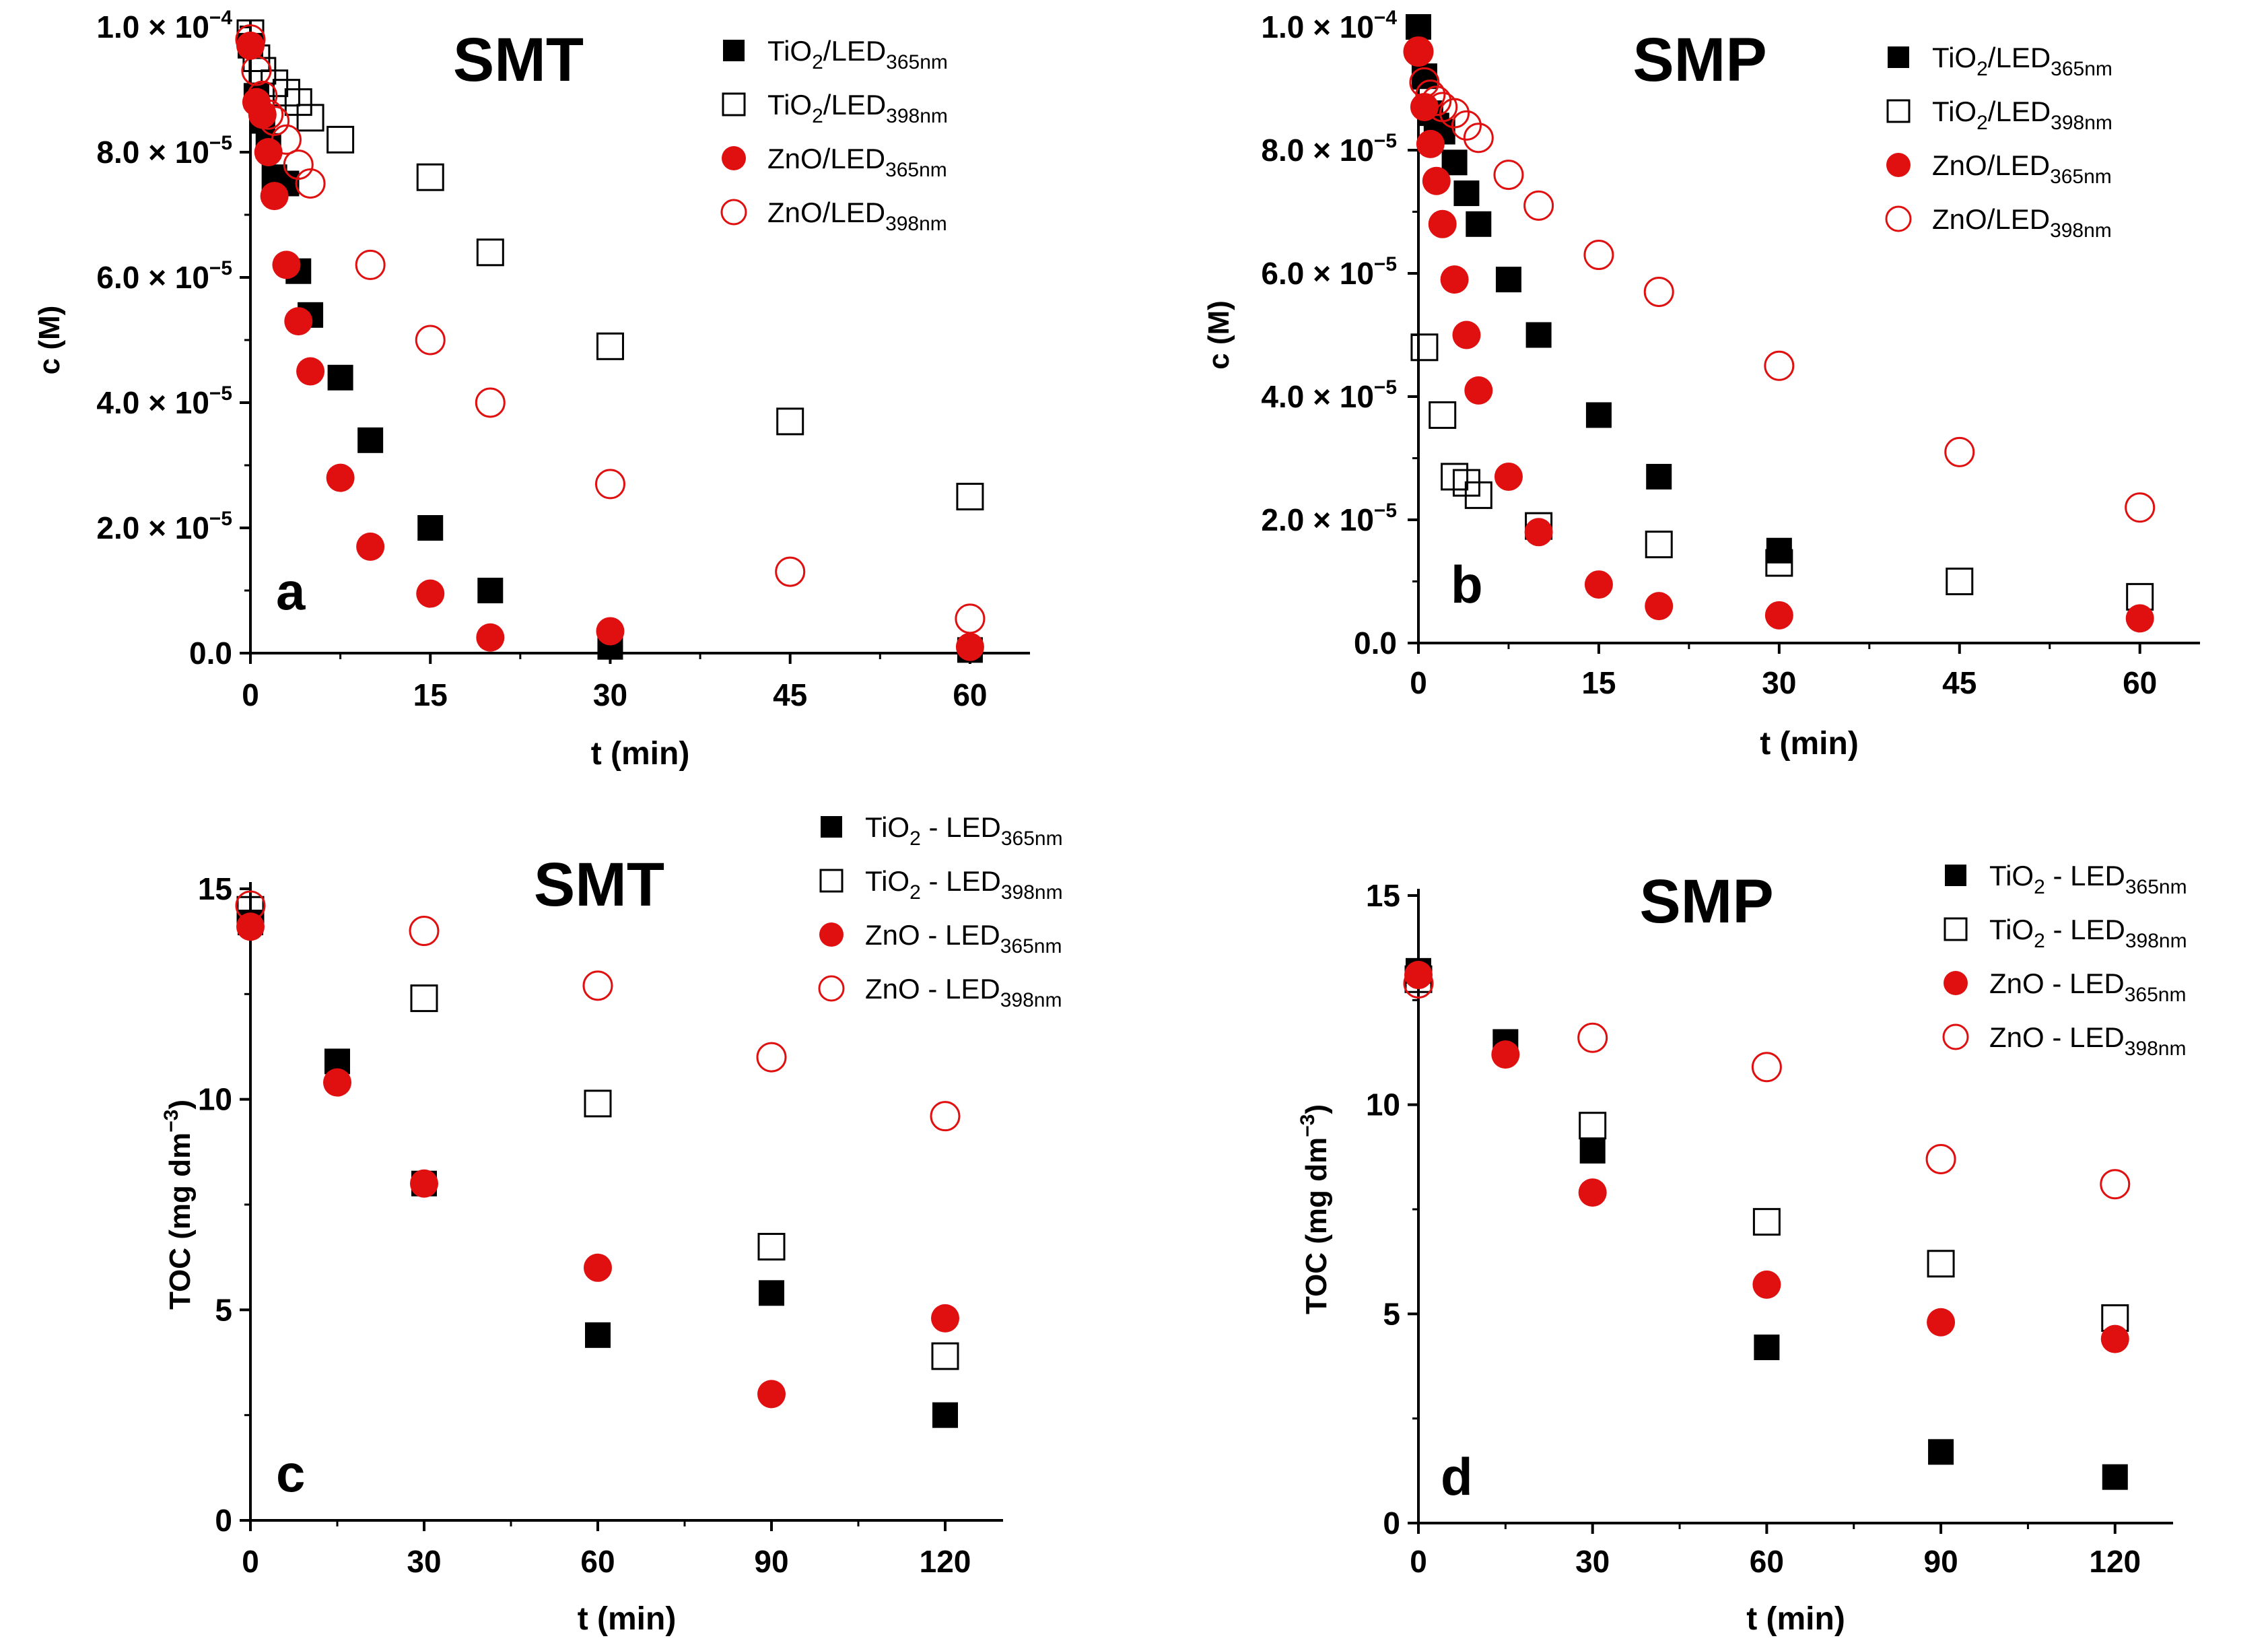  What do you see at coordinates (599, 885) in the screenshot?
I see `panel-title: SMT` at bounding box center [599, 885].